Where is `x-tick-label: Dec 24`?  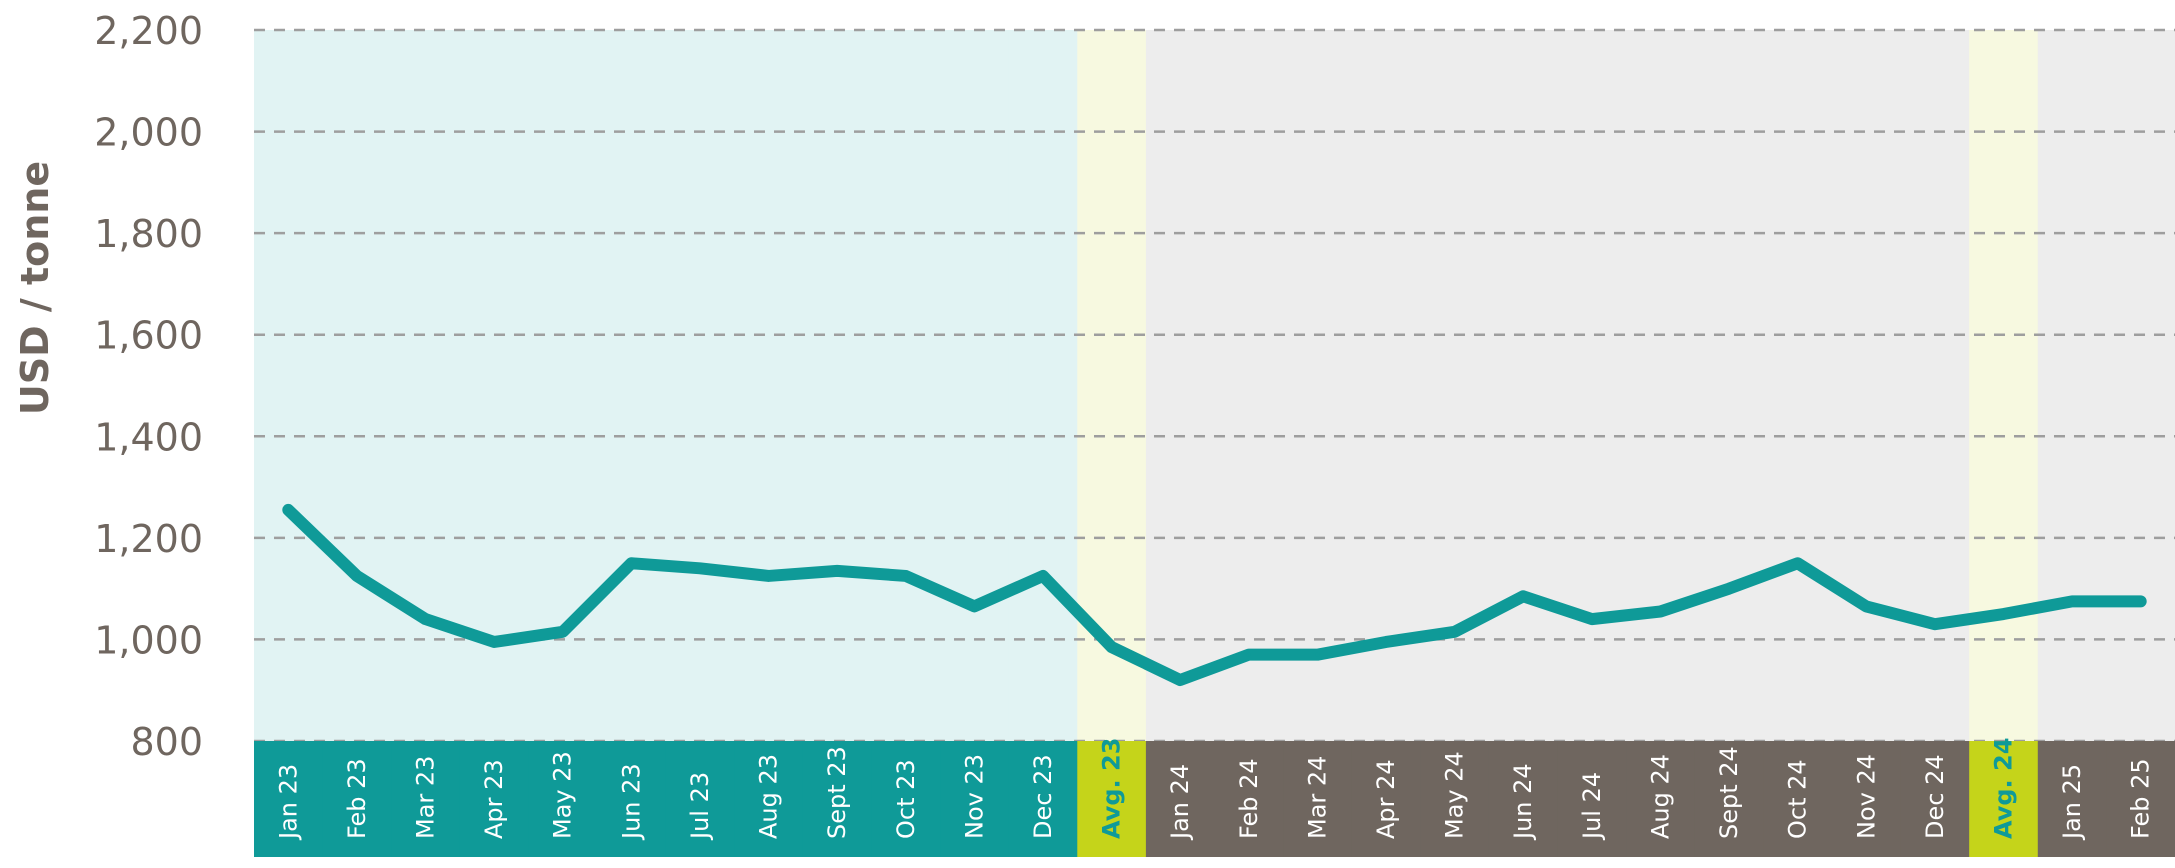 x-tick-label: Dec 24 is located at coordinates (1935, 796).